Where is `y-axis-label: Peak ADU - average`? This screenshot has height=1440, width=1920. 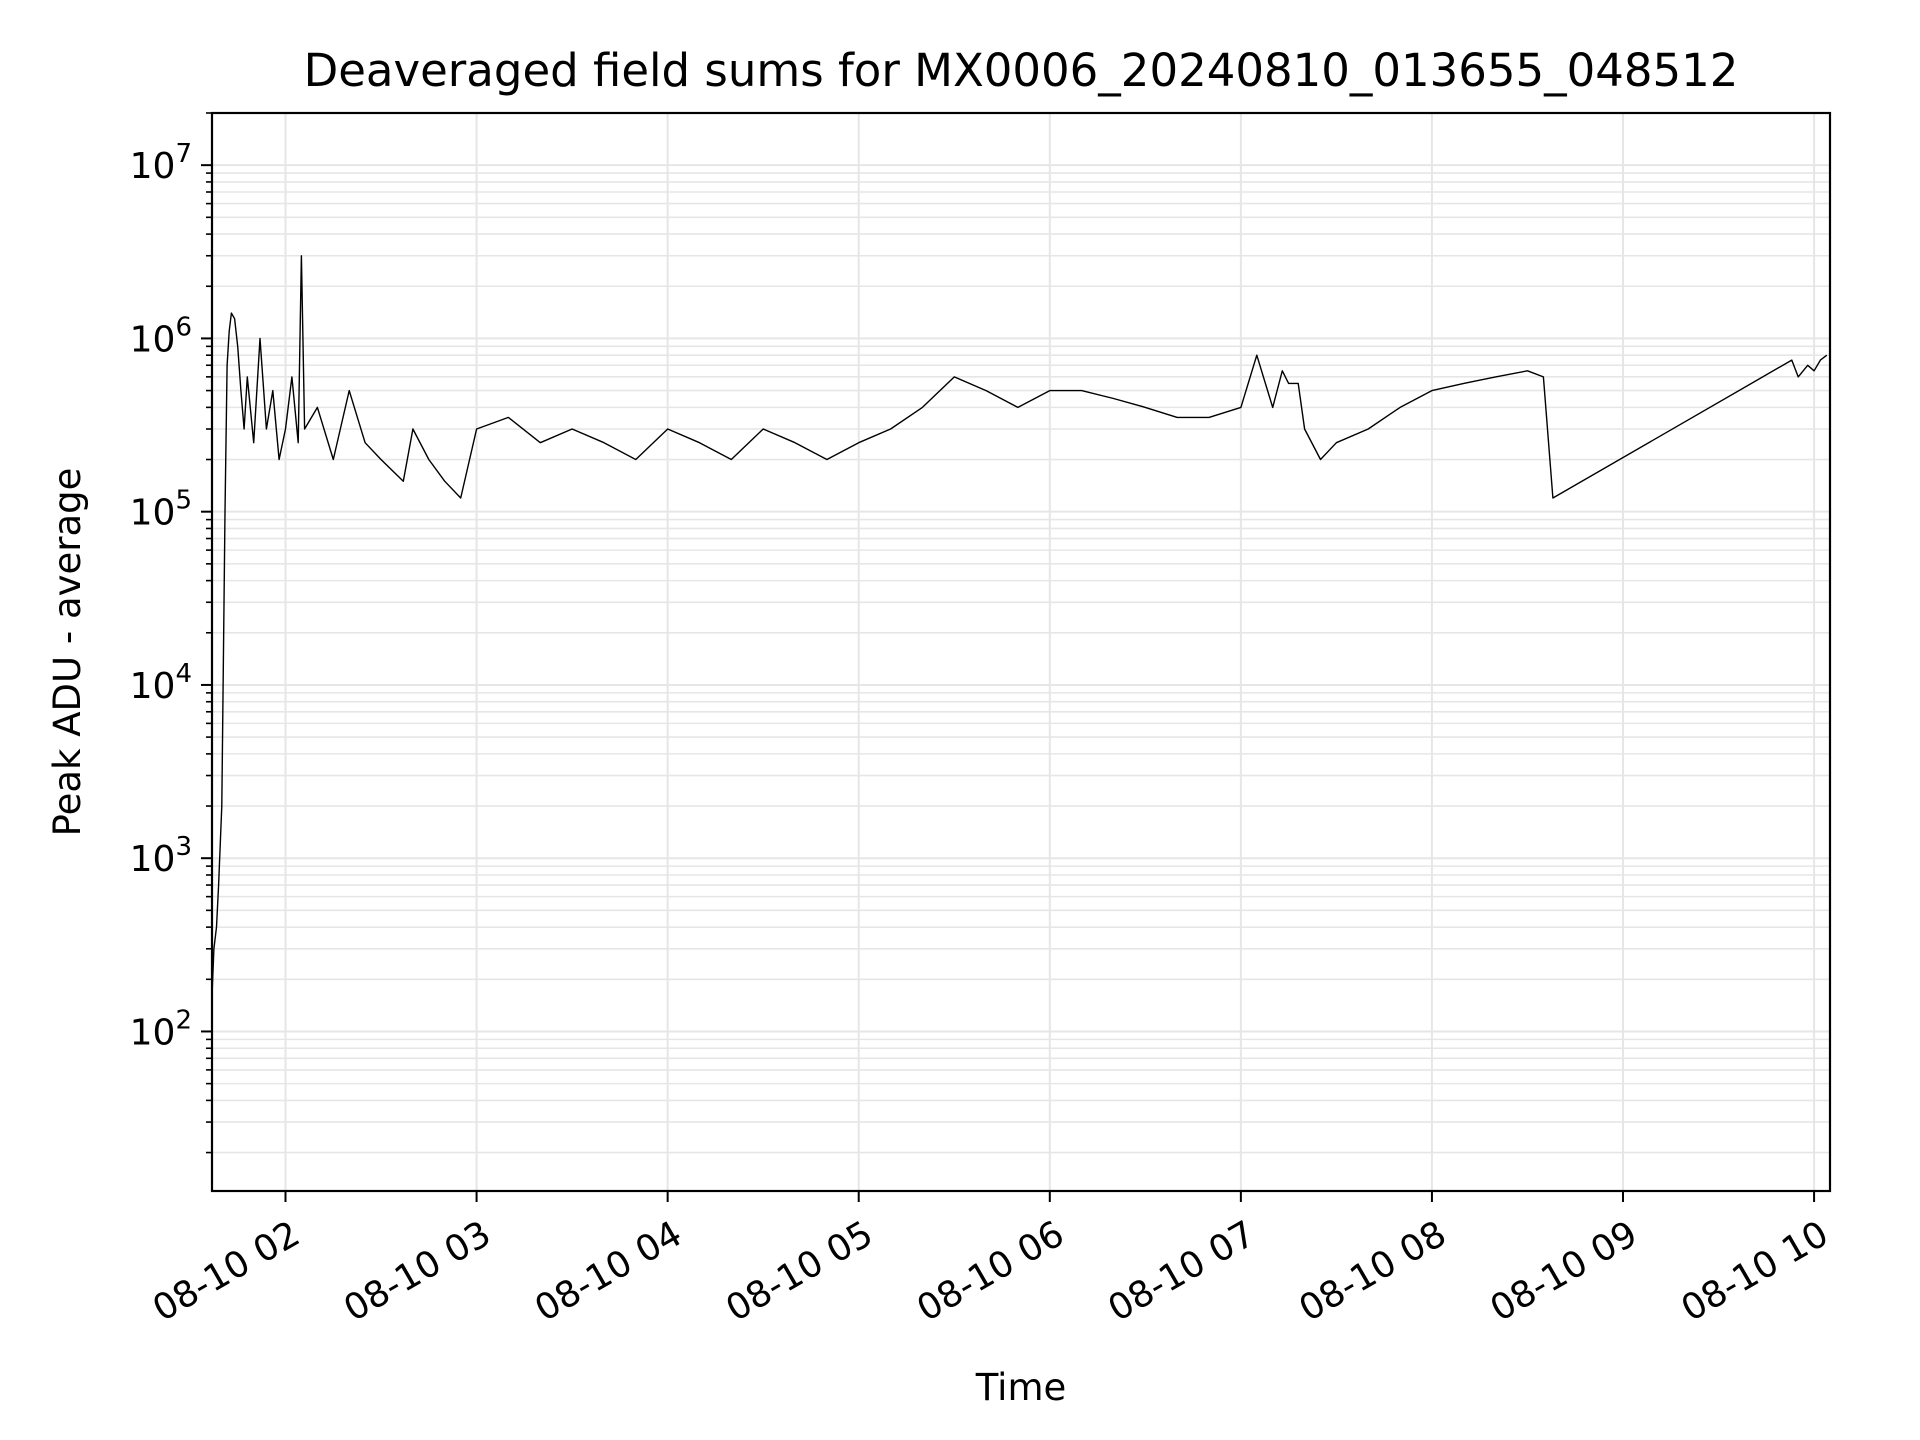
y-axis-label: Peak ADU - average is located at coordinates (67, 652).